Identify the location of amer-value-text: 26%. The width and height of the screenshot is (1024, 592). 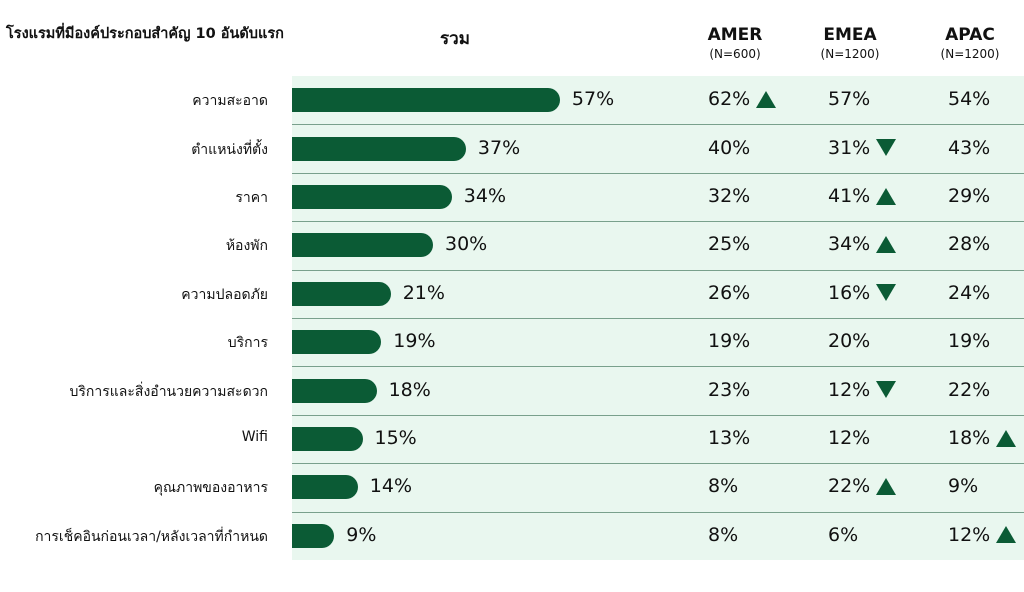
(729, 292).